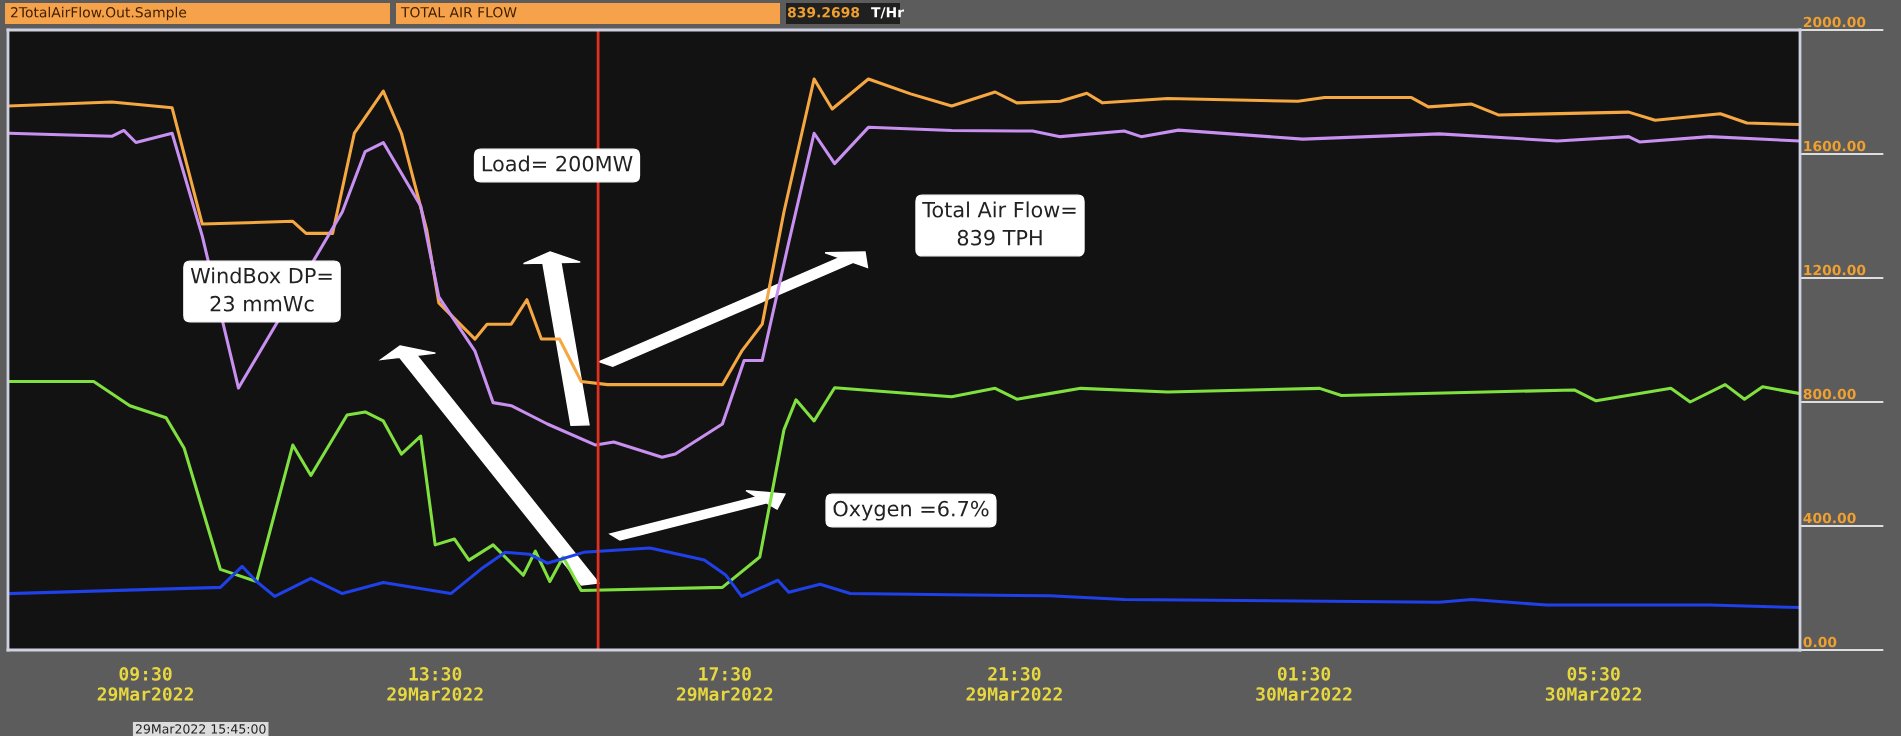 The width and height of the screenshot is (1901, 736). I want to click on y-tick-label: 0.00, so click(1820, 642).